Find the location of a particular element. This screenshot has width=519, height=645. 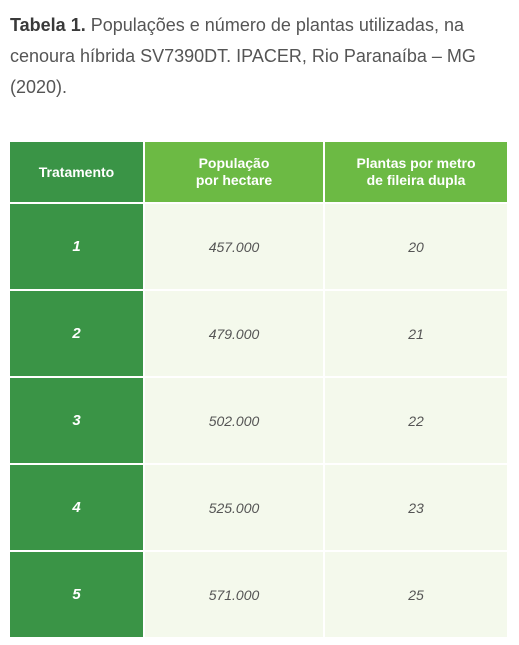

header-populacao-line1: População is located at coordinates (234, 163).